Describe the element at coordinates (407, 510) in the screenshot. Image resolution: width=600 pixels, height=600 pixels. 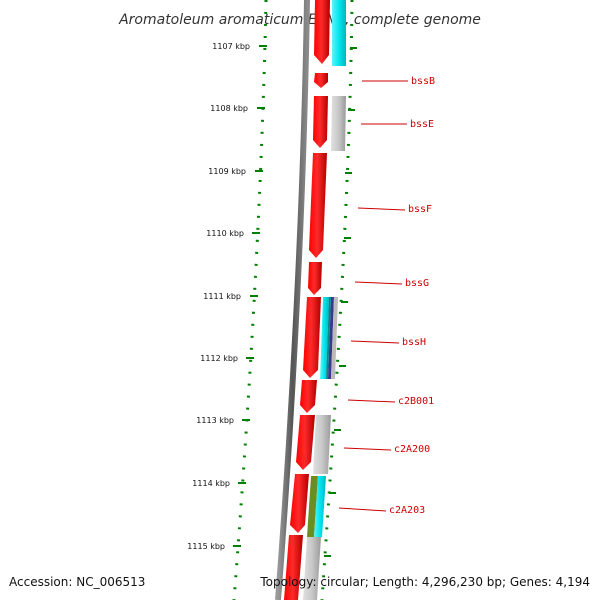
I see `gene-label-text: c2A203` at that location.